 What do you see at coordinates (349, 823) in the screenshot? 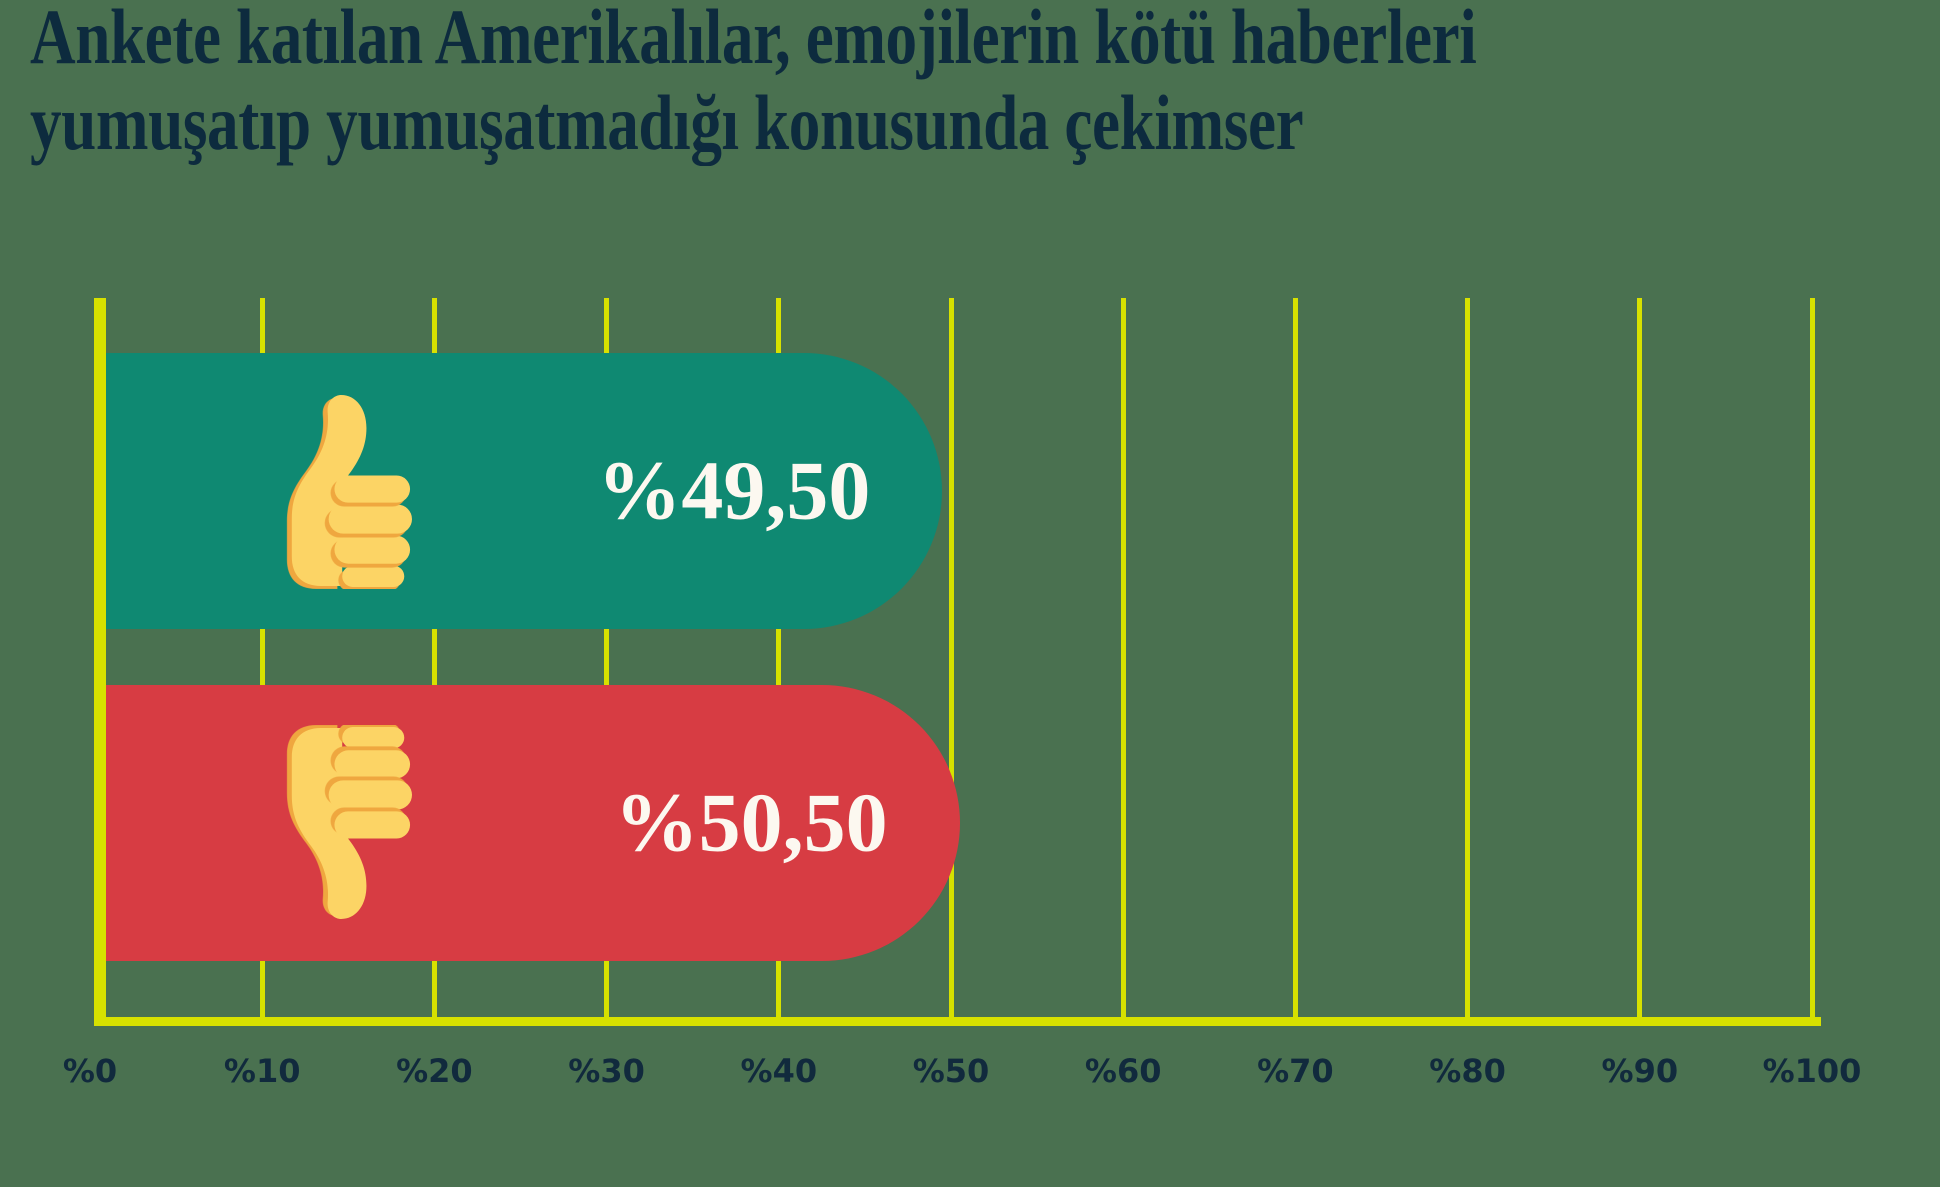
I see `thumbs-down-icon` at bounding box center [349, 823].